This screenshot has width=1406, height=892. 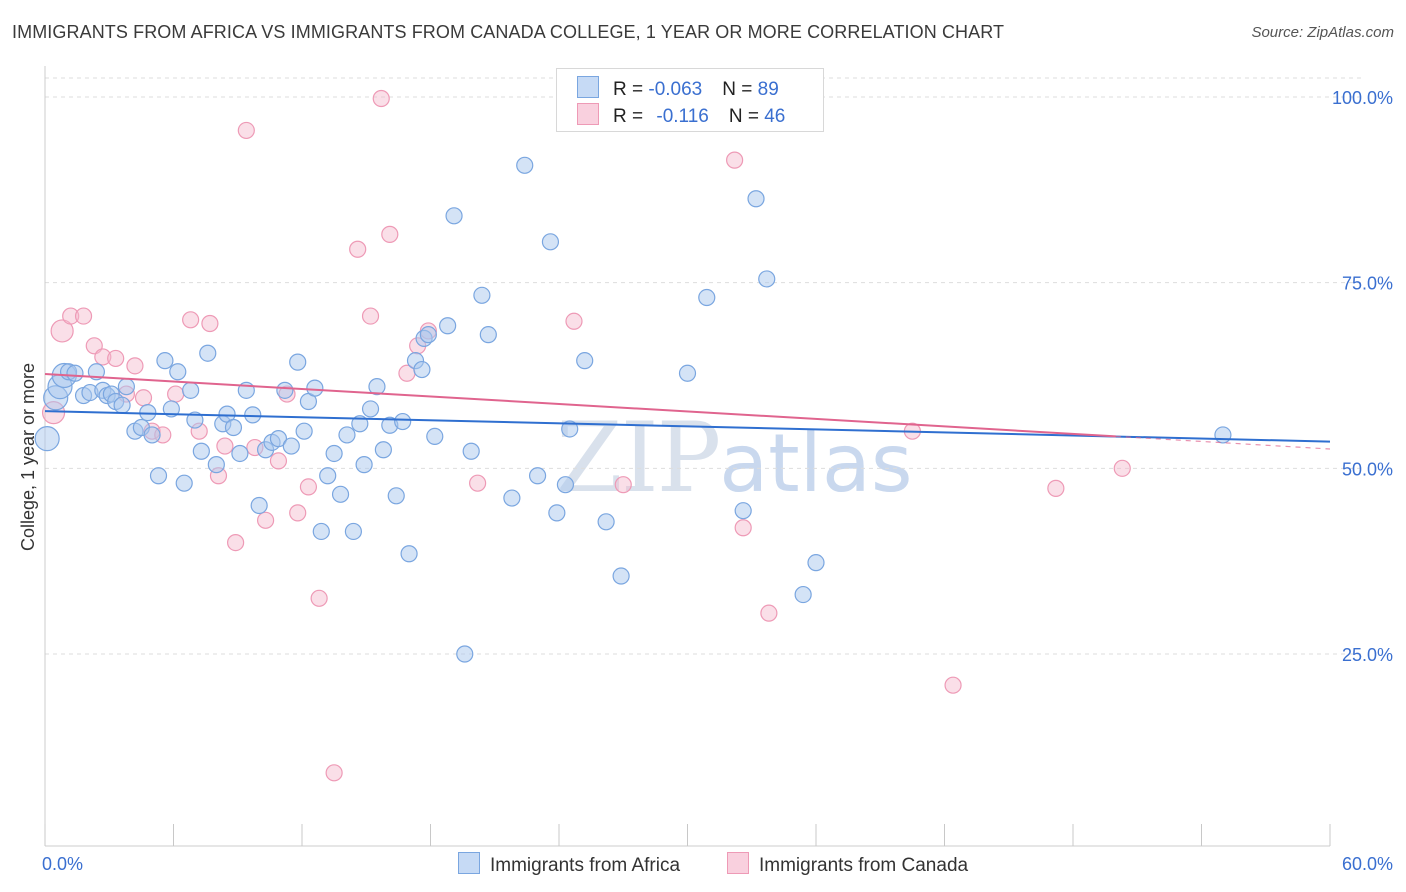 I want to click on bottom-legend-canada: Immigrants from Canada, so click(x=847, y=864).